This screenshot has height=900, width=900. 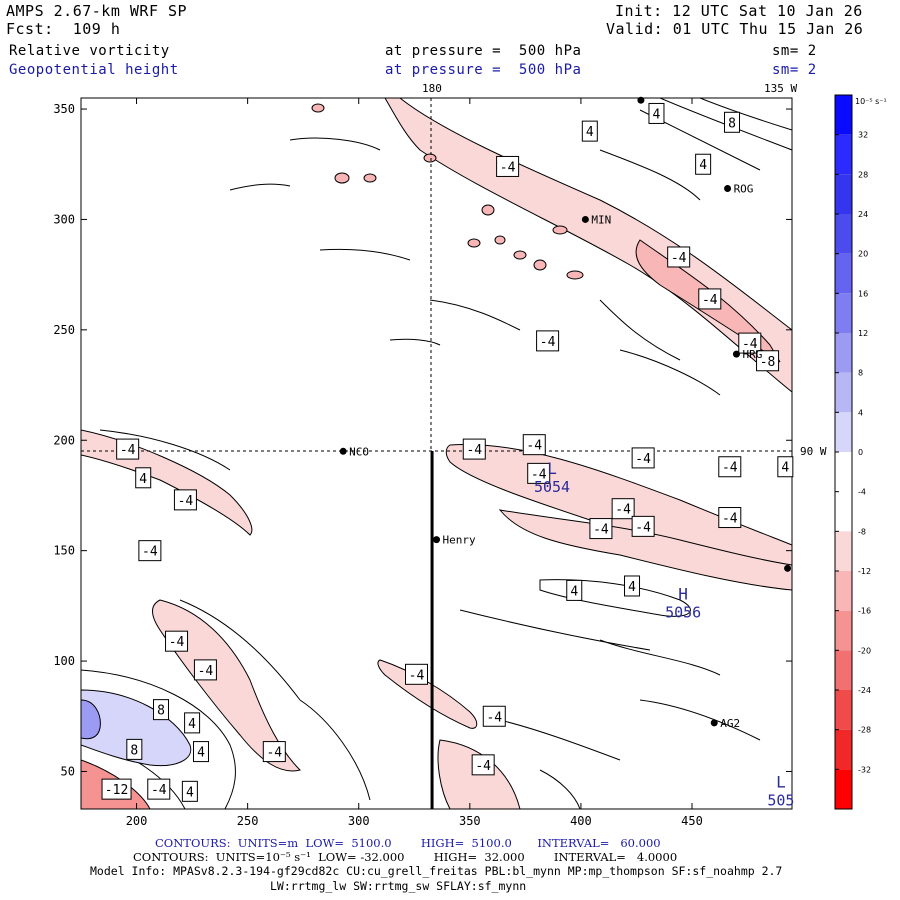 What do you see at coordinates (862, 492) in the screenshot?
I see `colorbar-tick-label: -4` at bounding box center [862, 492].